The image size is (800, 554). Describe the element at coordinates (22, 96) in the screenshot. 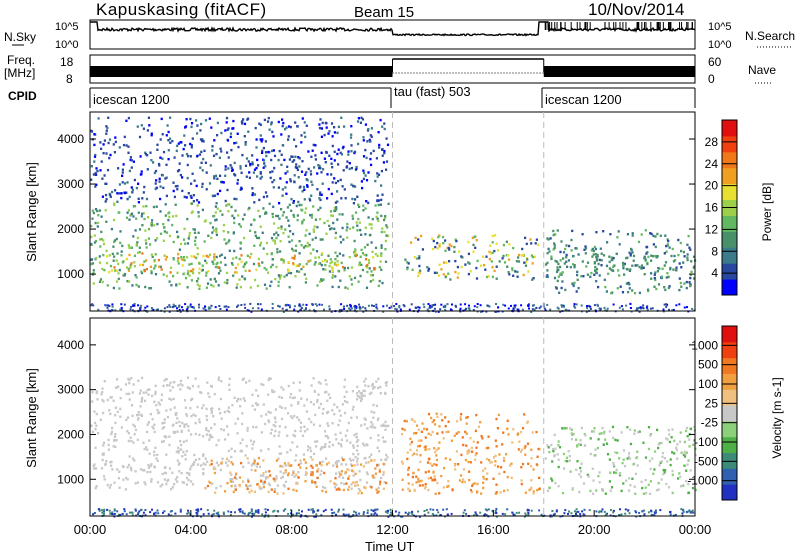

I see `cpid-label: CPID` at that location.